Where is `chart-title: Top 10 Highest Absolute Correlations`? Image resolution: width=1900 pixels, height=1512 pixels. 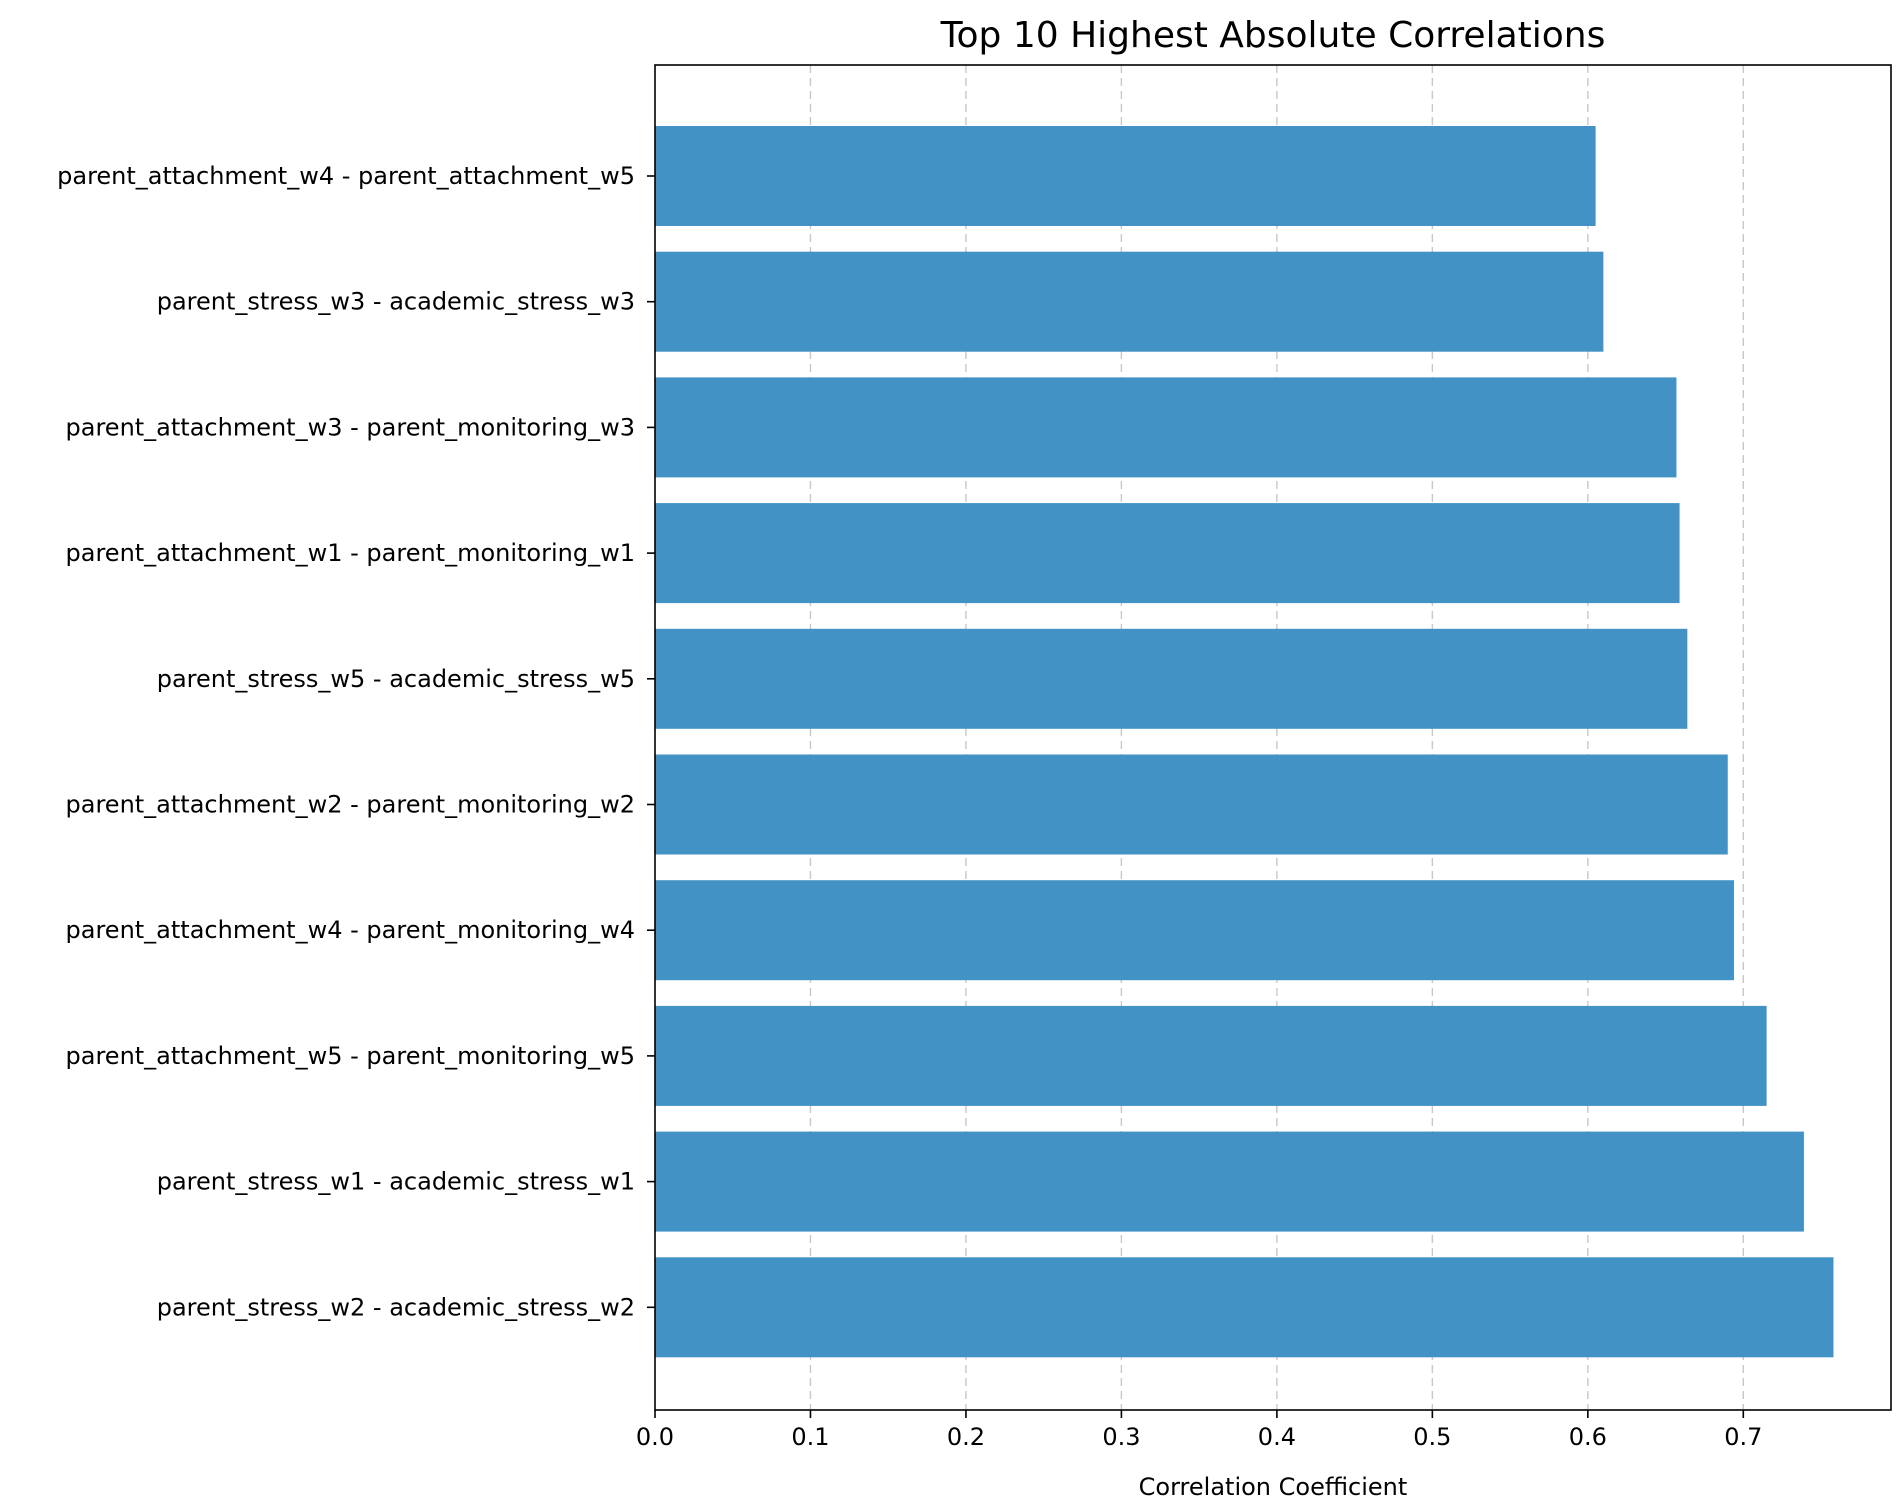
chart-title: Top 10 Highest Absolute Correlations is located at coordinates (1273, 35).